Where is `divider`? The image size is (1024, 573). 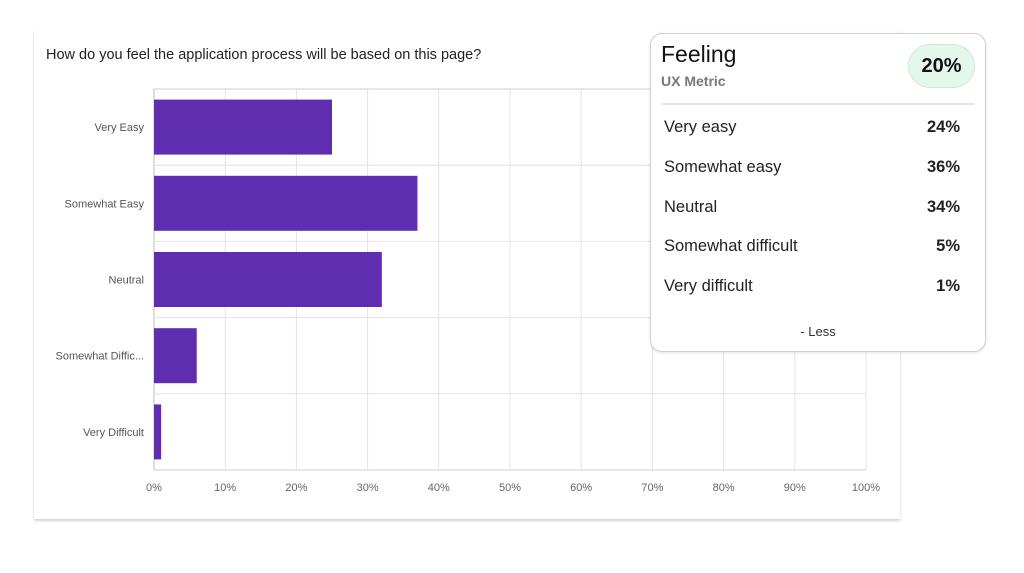
divider is located at coordinates (818, 104).